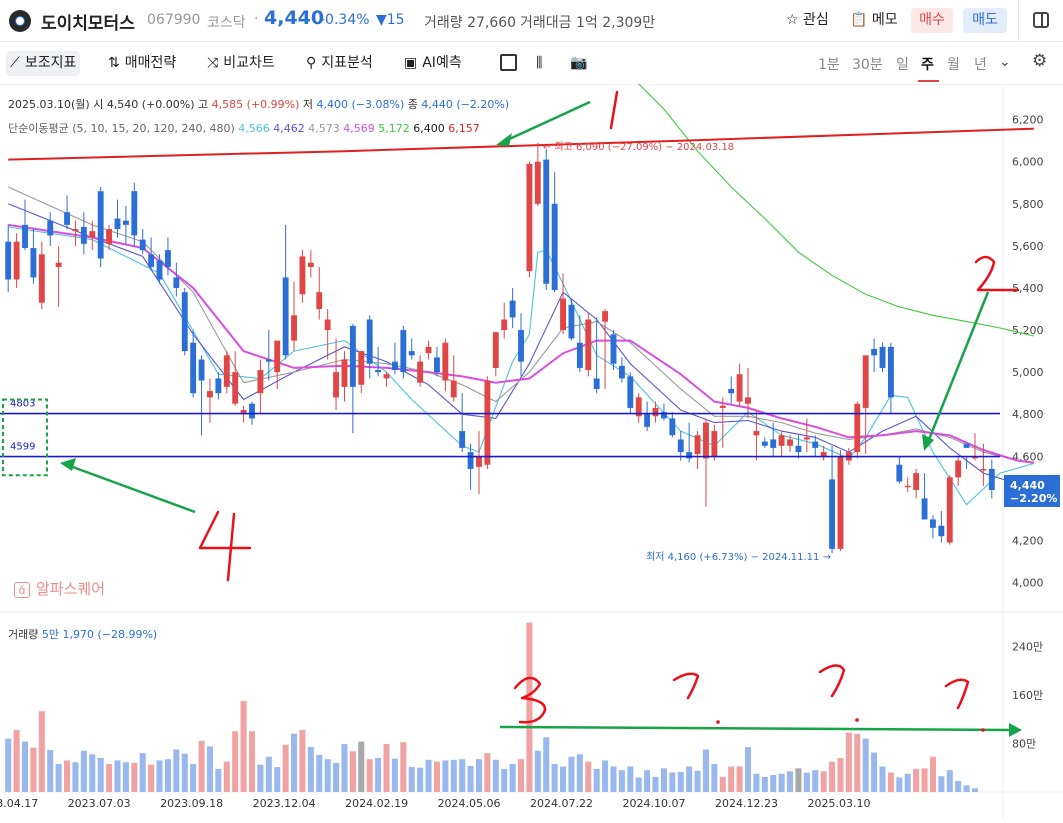 This screenshot has height=823, width=1063. I want to click on period-day: 일, so click(902, 65).